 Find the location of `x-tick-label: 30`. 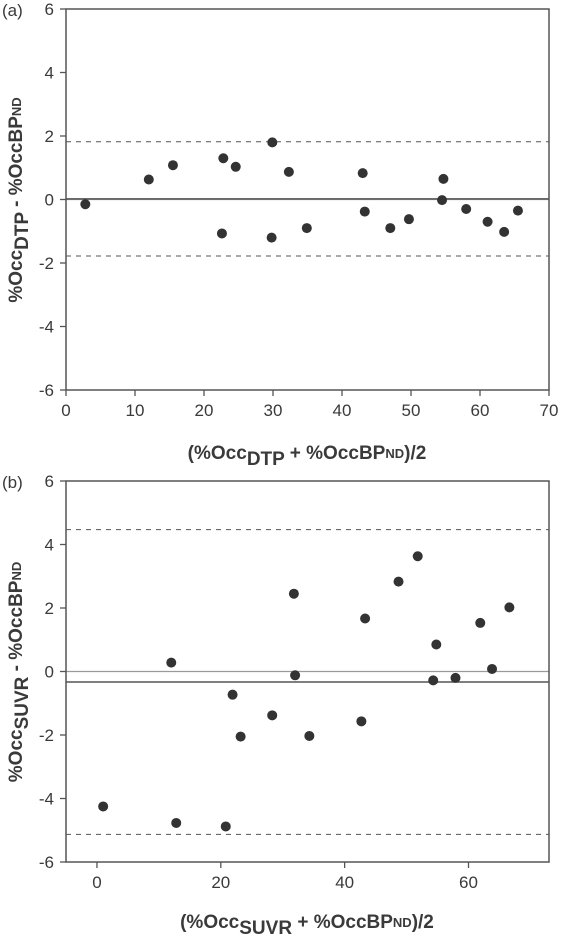

x-tick-label: 30 is located at coordinates (273, 410).